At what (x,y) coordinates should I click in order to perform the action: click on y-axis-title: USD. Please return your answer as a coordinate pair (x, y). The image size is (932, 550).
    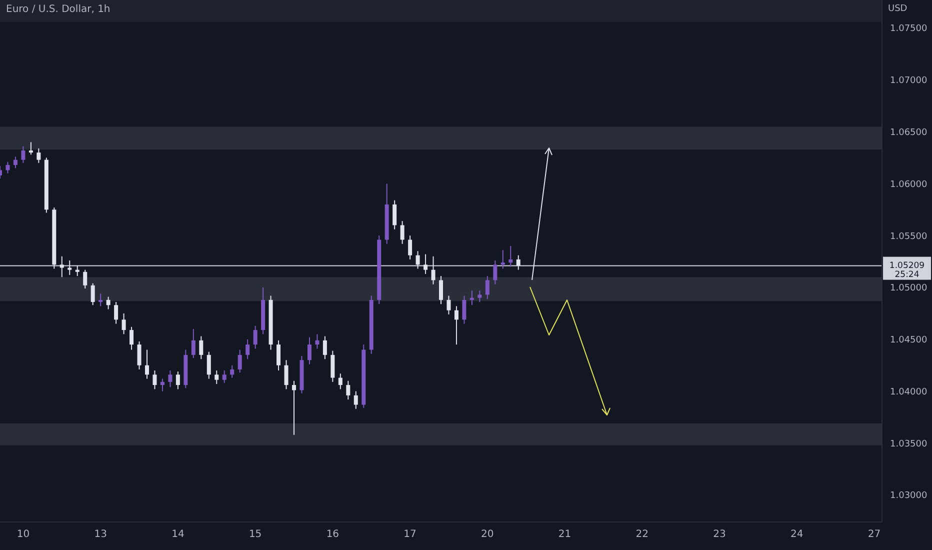
    Looking at the image, I should click on (898, 9).